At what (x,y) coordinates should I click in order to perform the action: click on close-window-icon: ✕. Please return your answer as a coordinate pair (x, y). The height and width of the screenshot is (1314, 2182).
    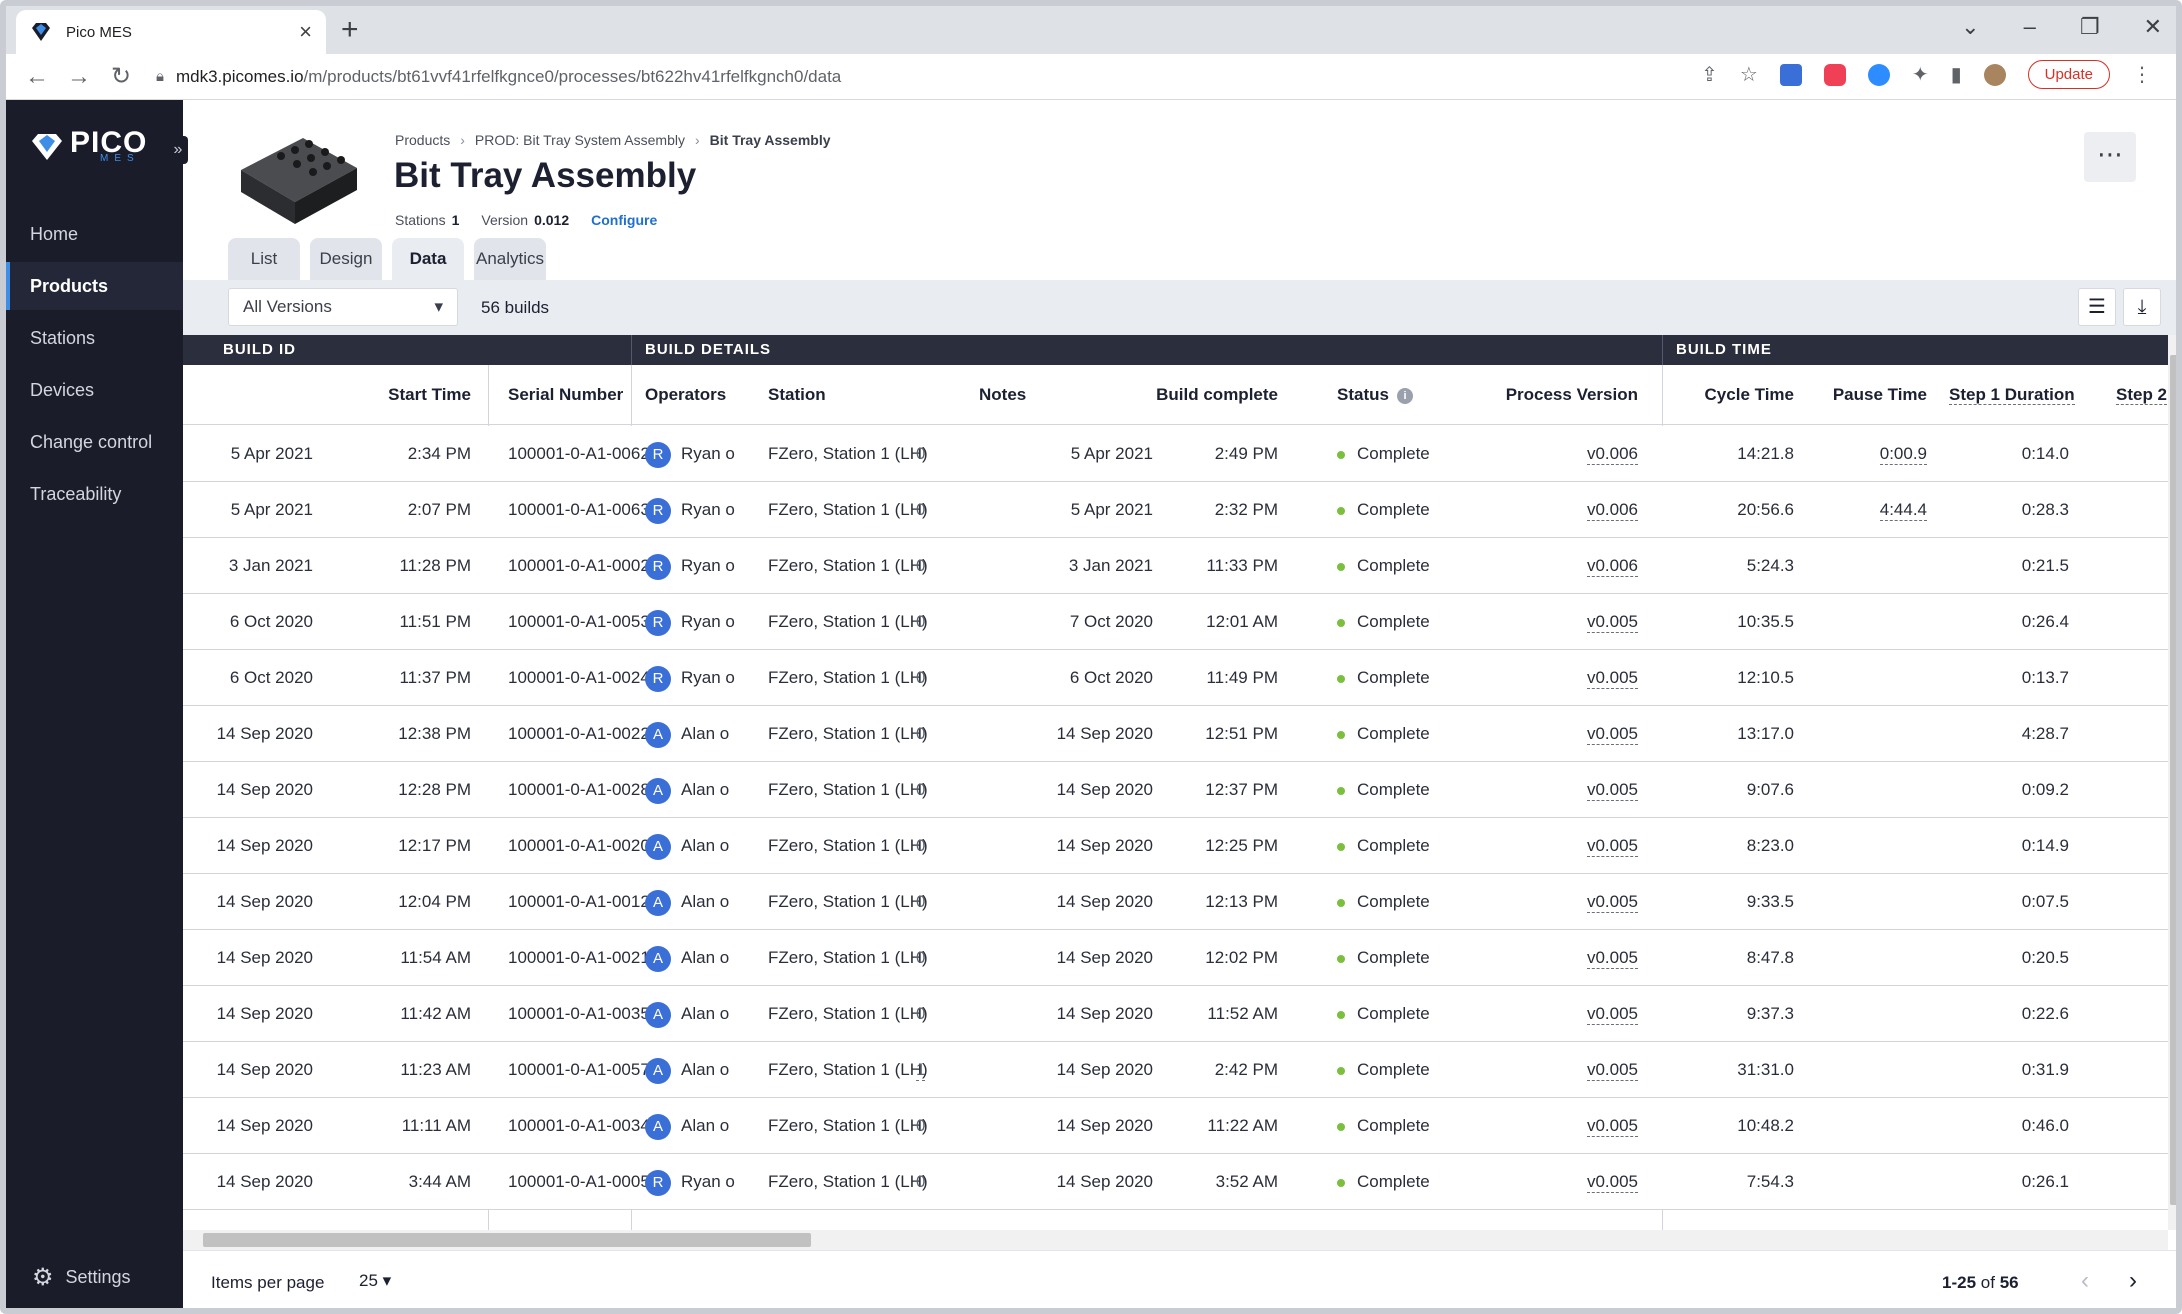
    Looking at the image, I should click on (2152, 26).